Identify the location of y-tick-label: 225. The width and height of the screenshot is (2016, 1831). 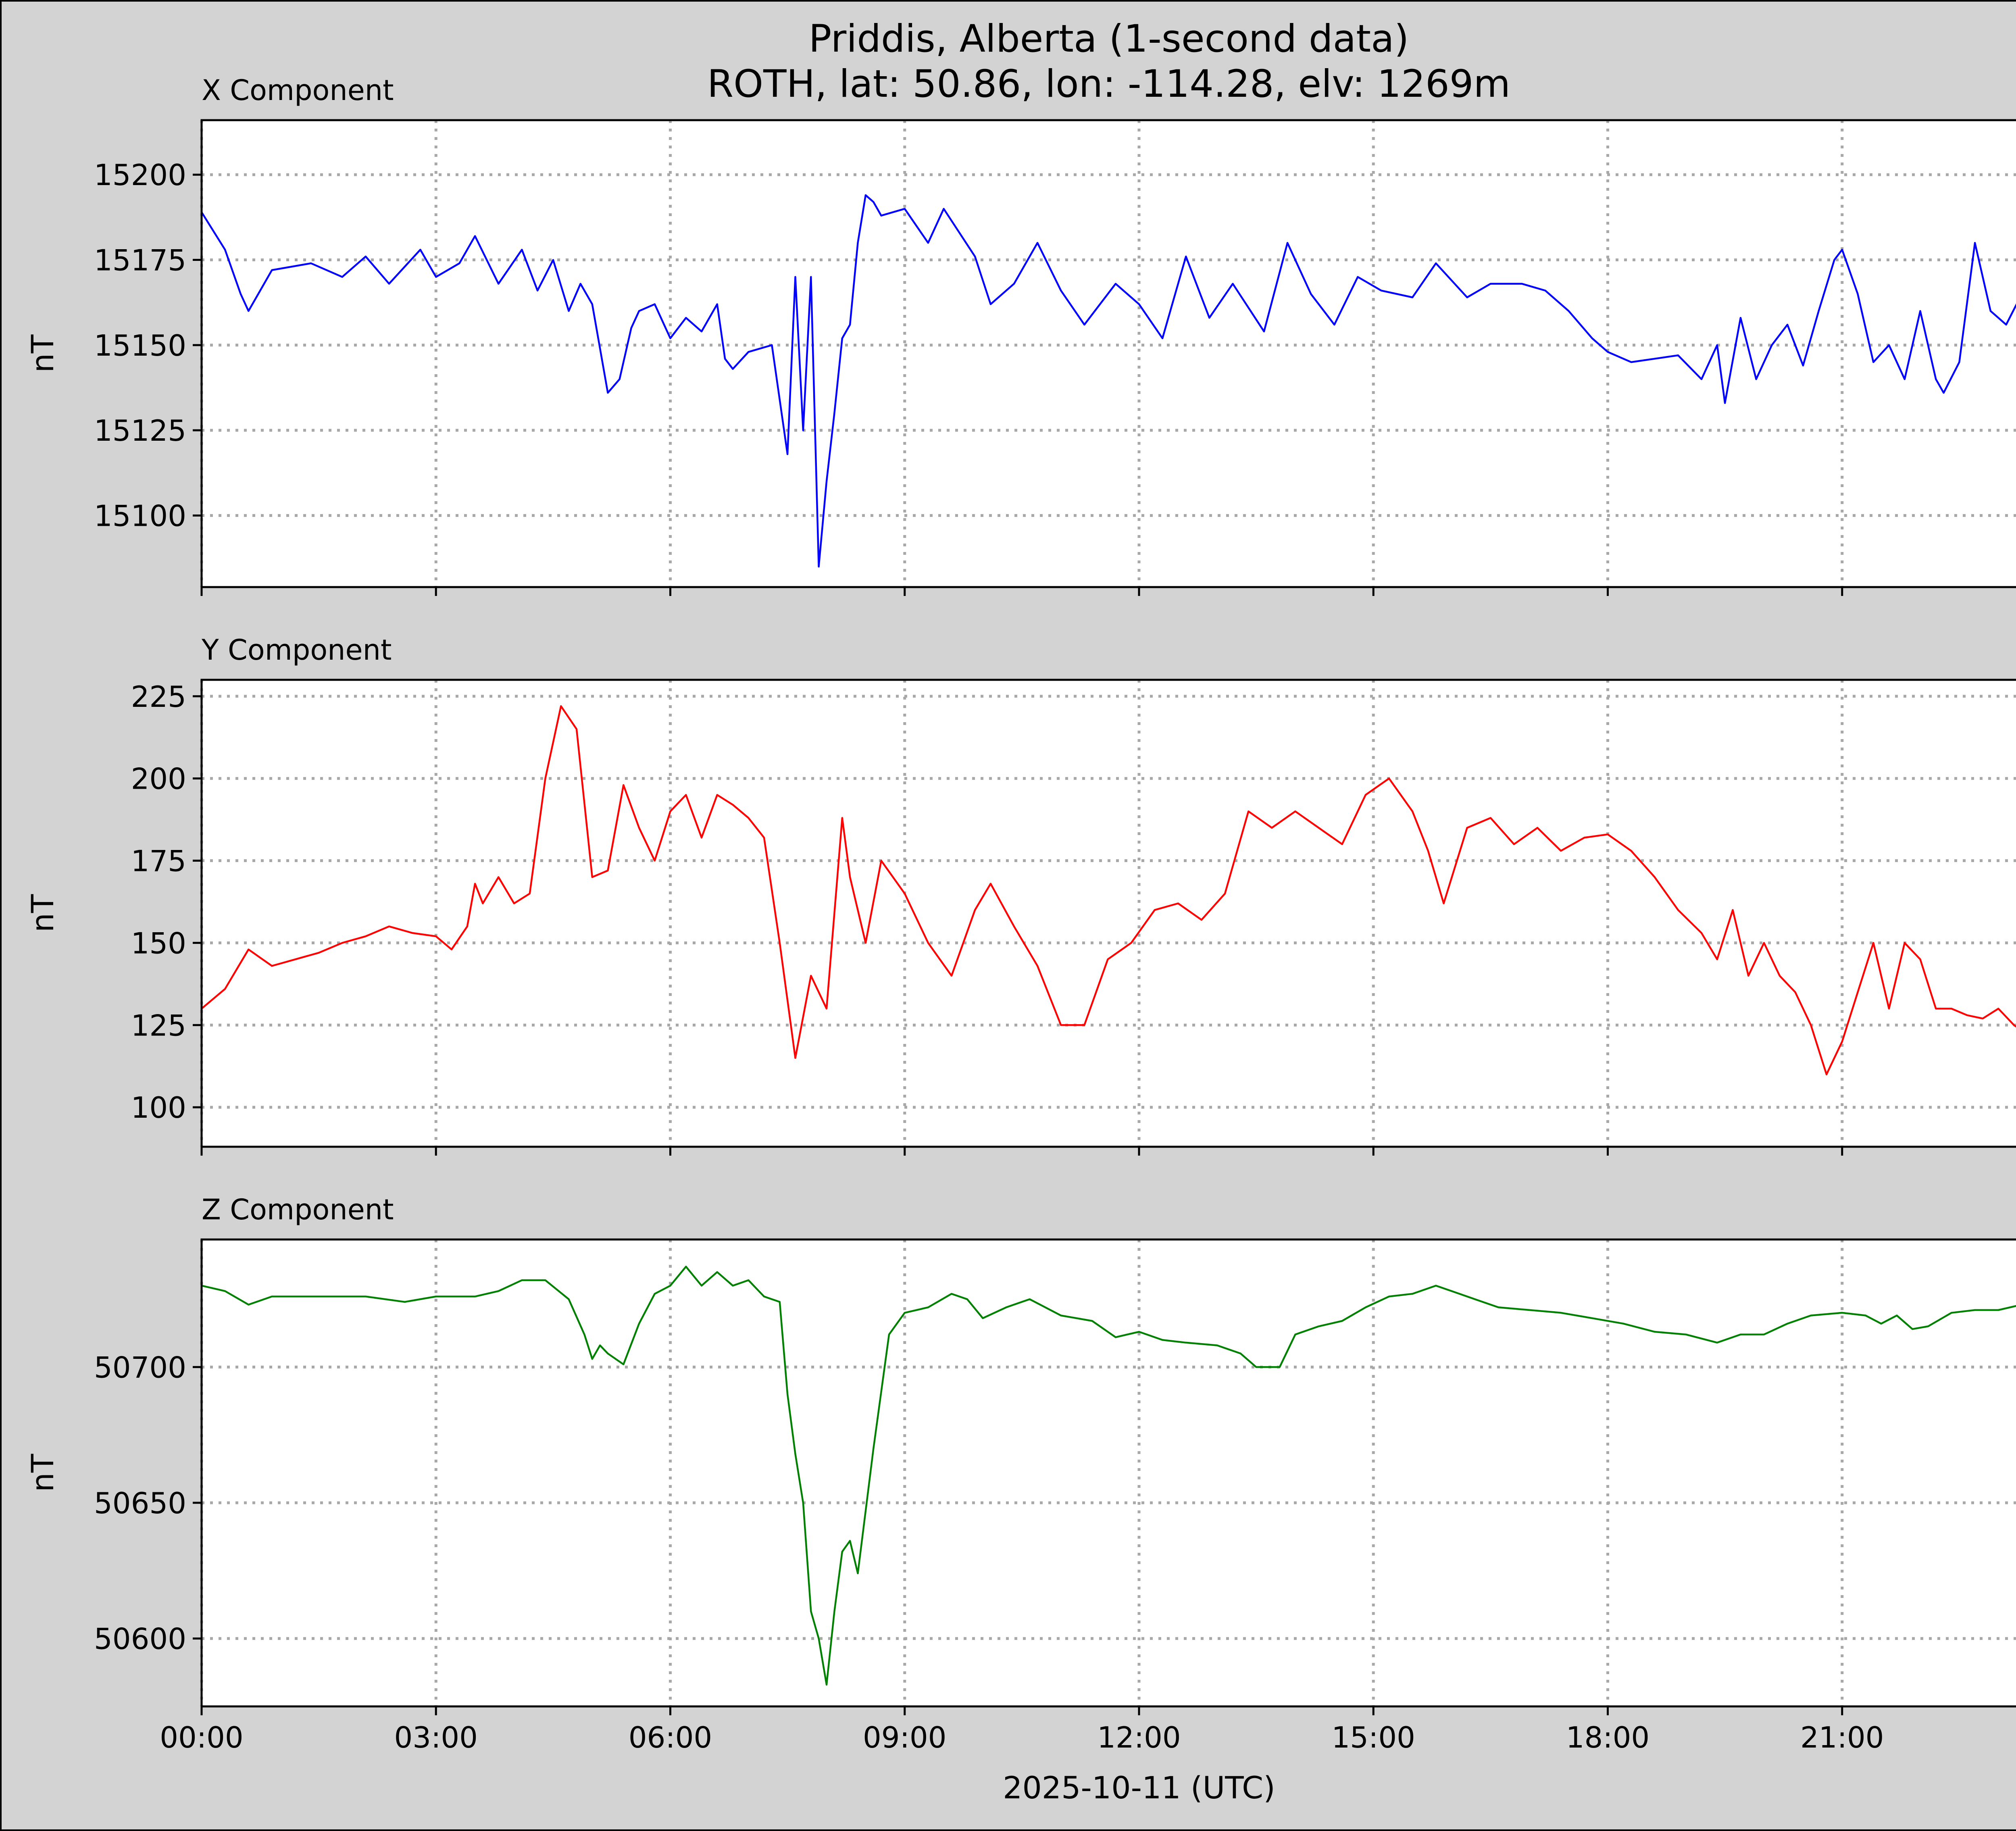
(158, 697).